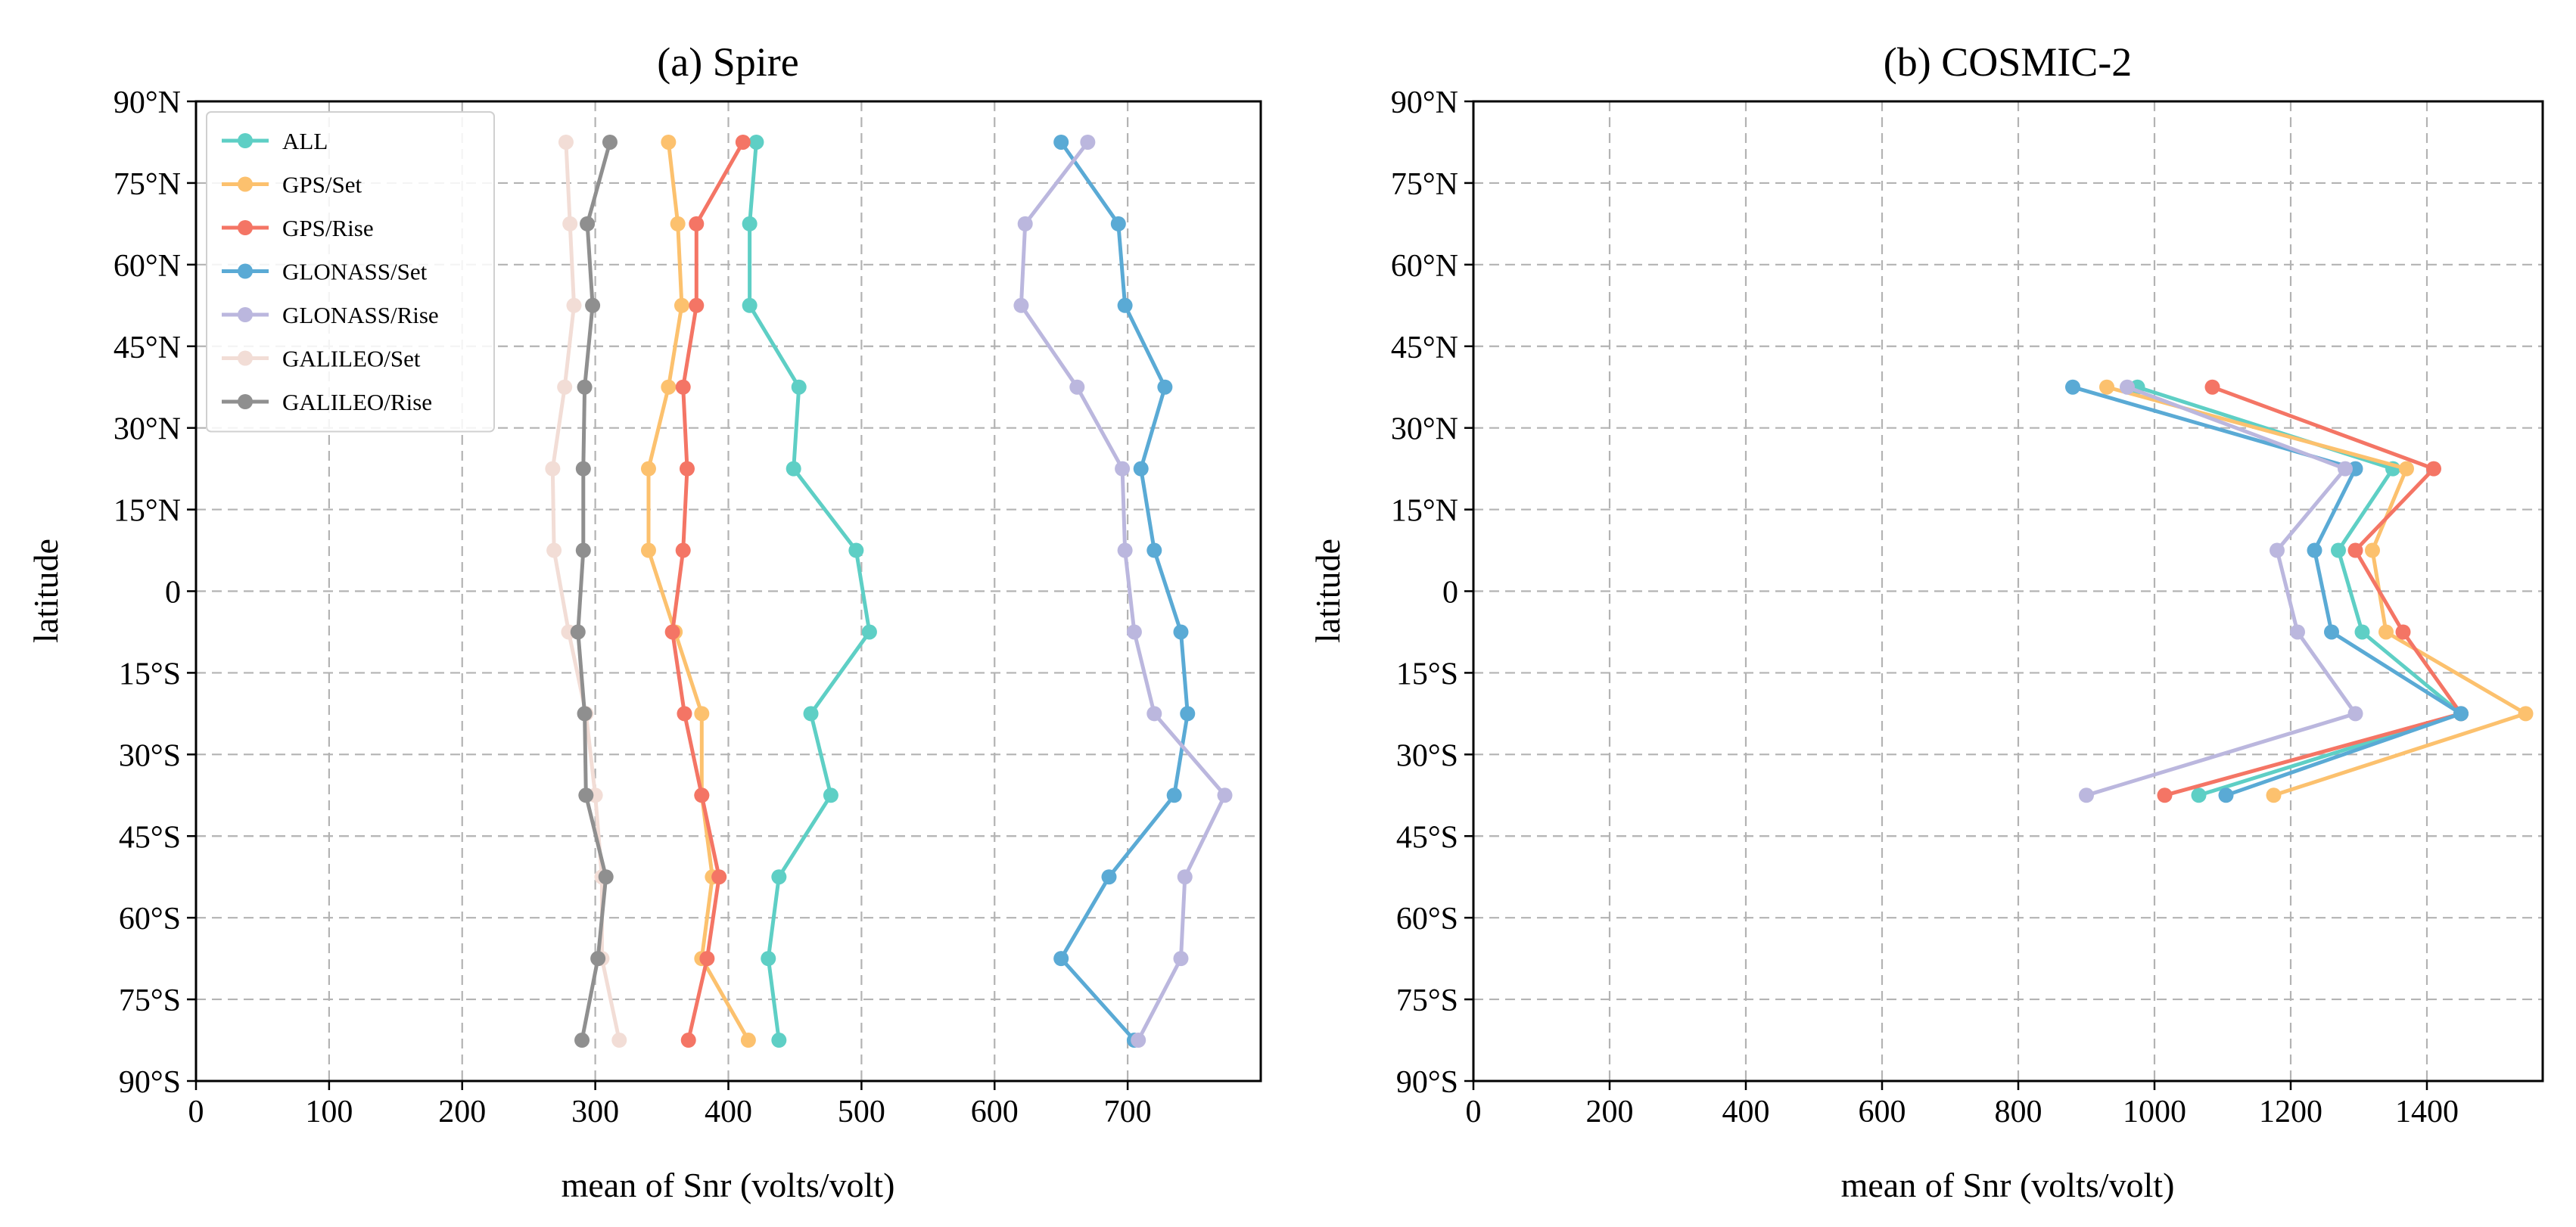  What do you see at coordinates (147, 184) in the screenshot?
I see `spire-y-tick-label: 75°N` at bounding box center [147, 184].